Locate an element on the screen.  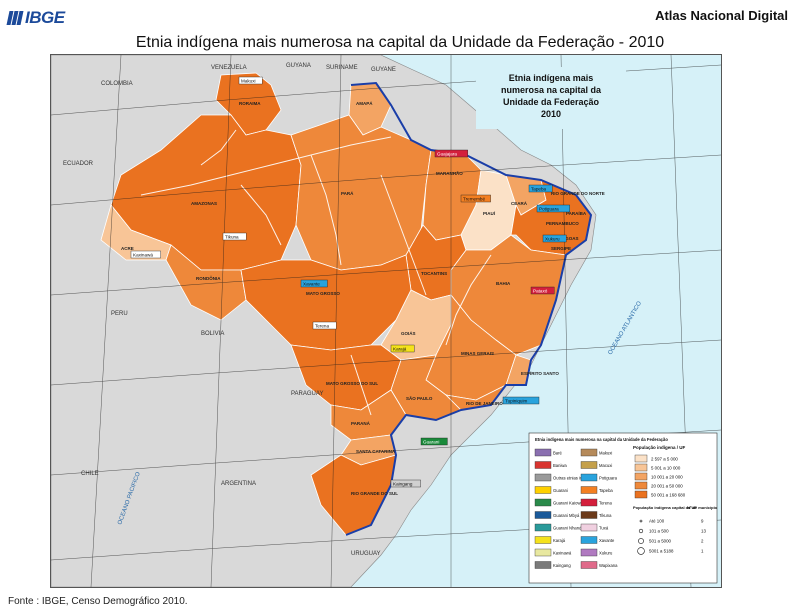
legend-item: Xukuru is located at coordinates (596, 552).